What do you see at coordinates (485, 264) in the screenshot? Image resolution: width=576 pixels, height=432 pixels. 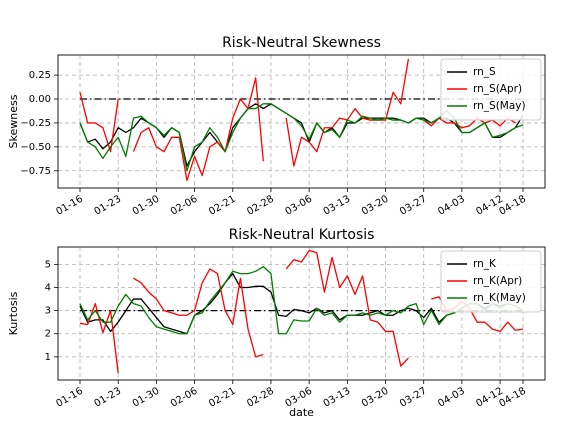 I see `legend-label: rn_K` at bounding box center [485, 264].